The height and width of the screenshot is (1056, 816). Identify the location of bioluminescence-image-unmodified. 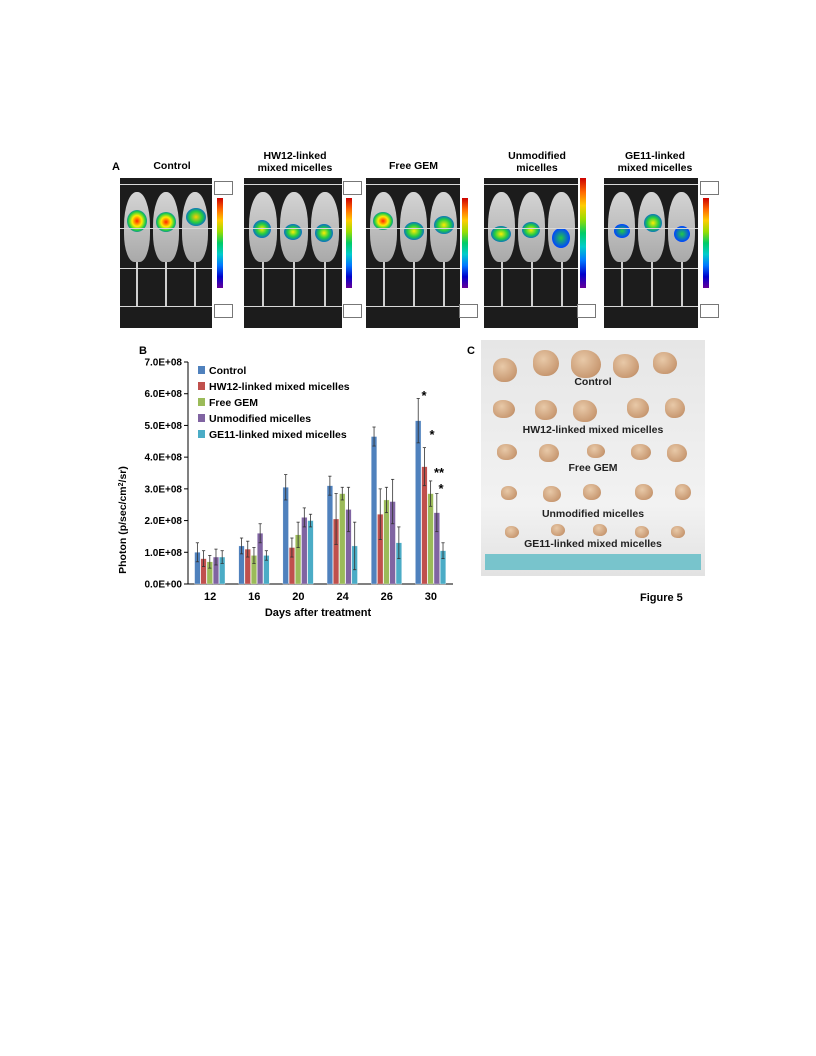
(531, 253).